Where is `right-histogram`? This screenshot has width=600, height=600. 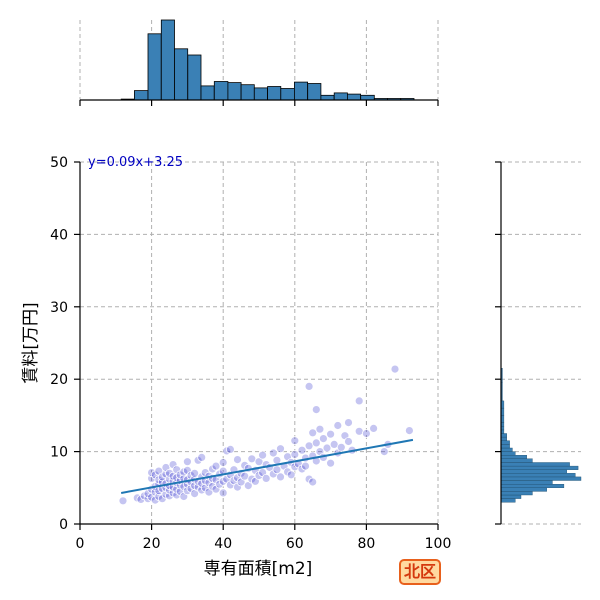 right-histogram is located at coordinates (541, 435).